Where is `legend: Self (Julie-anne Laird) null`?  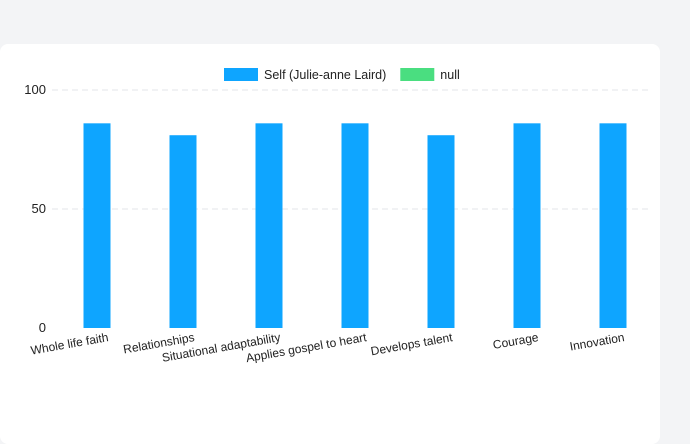 legend: Self (Julie-anne Laird) null is located at coordinates (342, 75).